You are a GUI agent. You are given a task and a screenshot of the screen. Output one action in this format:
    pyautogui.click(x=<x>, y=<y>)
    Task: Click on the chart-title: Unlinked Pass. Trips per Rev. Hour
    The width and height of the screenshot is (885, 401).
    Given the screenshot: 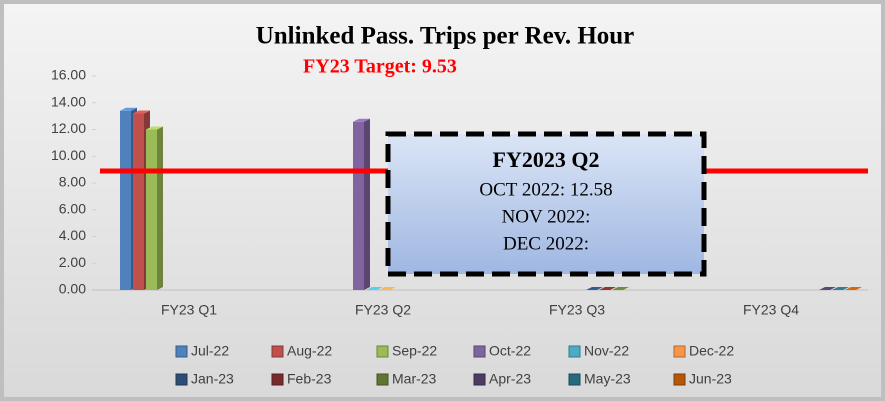 What is the action you would take?
    pyautogui.click(x=445, y=36)
    